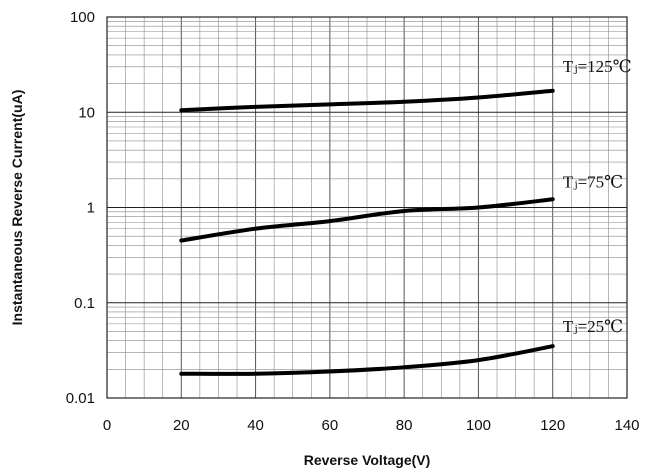  I want to click on x-tick-label: 80, so click(404, 425).